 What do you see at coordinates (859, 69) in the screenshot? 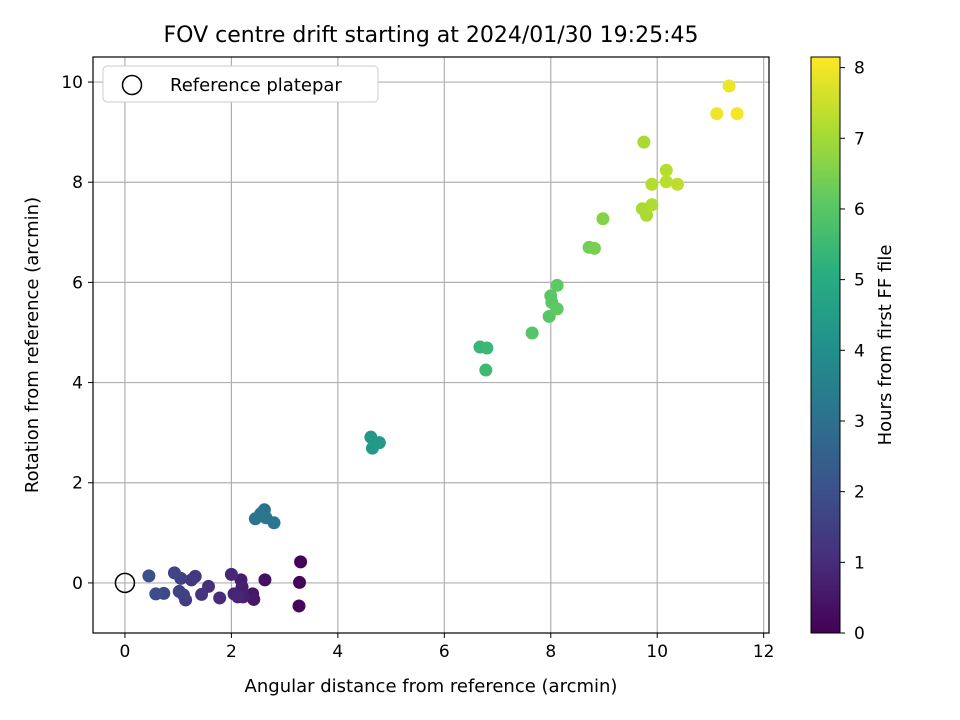
I see `colorbar-tick-label: 8` at bounding box center [859, 69].